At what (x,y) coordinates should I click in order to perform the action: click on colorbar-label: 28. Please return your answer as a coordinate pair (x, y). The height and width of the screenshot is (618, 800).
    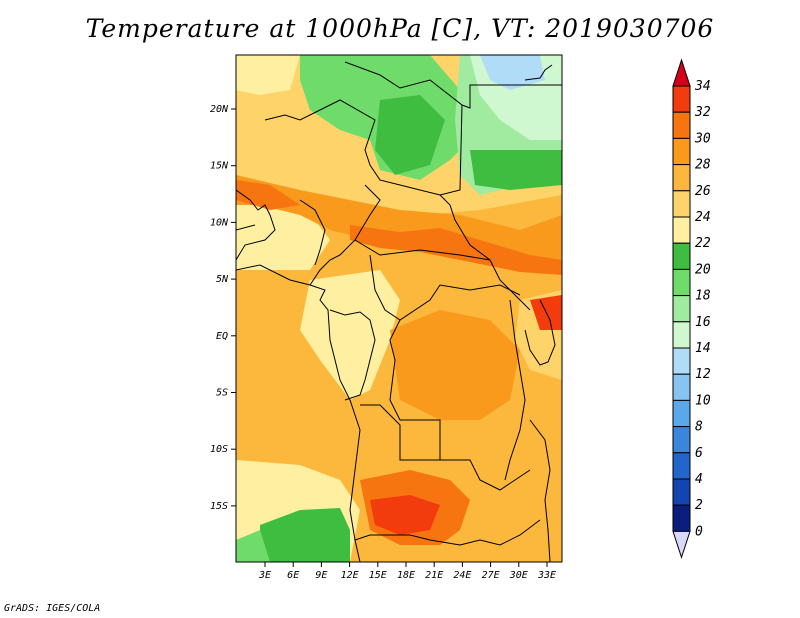
    Looking at the image, I should click on (703, 165).